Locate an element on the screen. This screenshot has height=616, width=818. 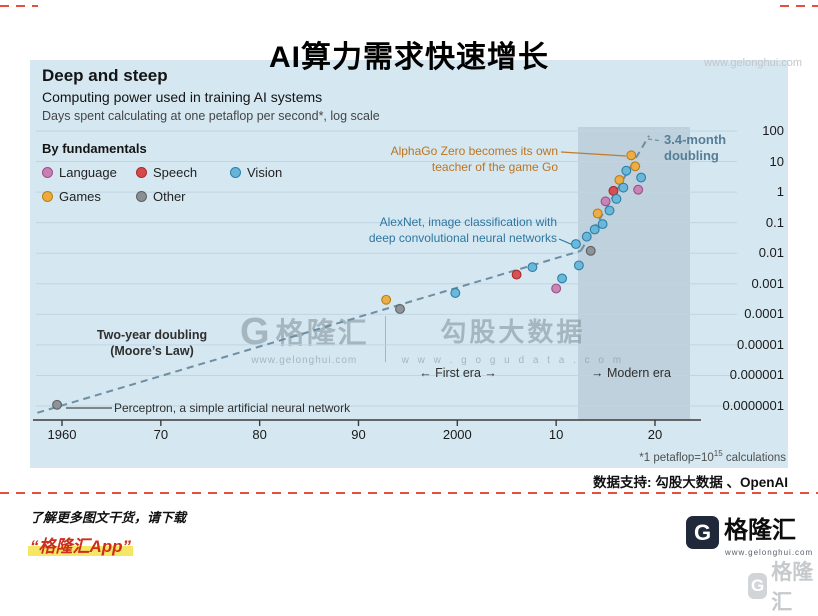
gelonghui-watermark: G 格隆汇 www.gelonghui.com is located at coordinates (304, 339).